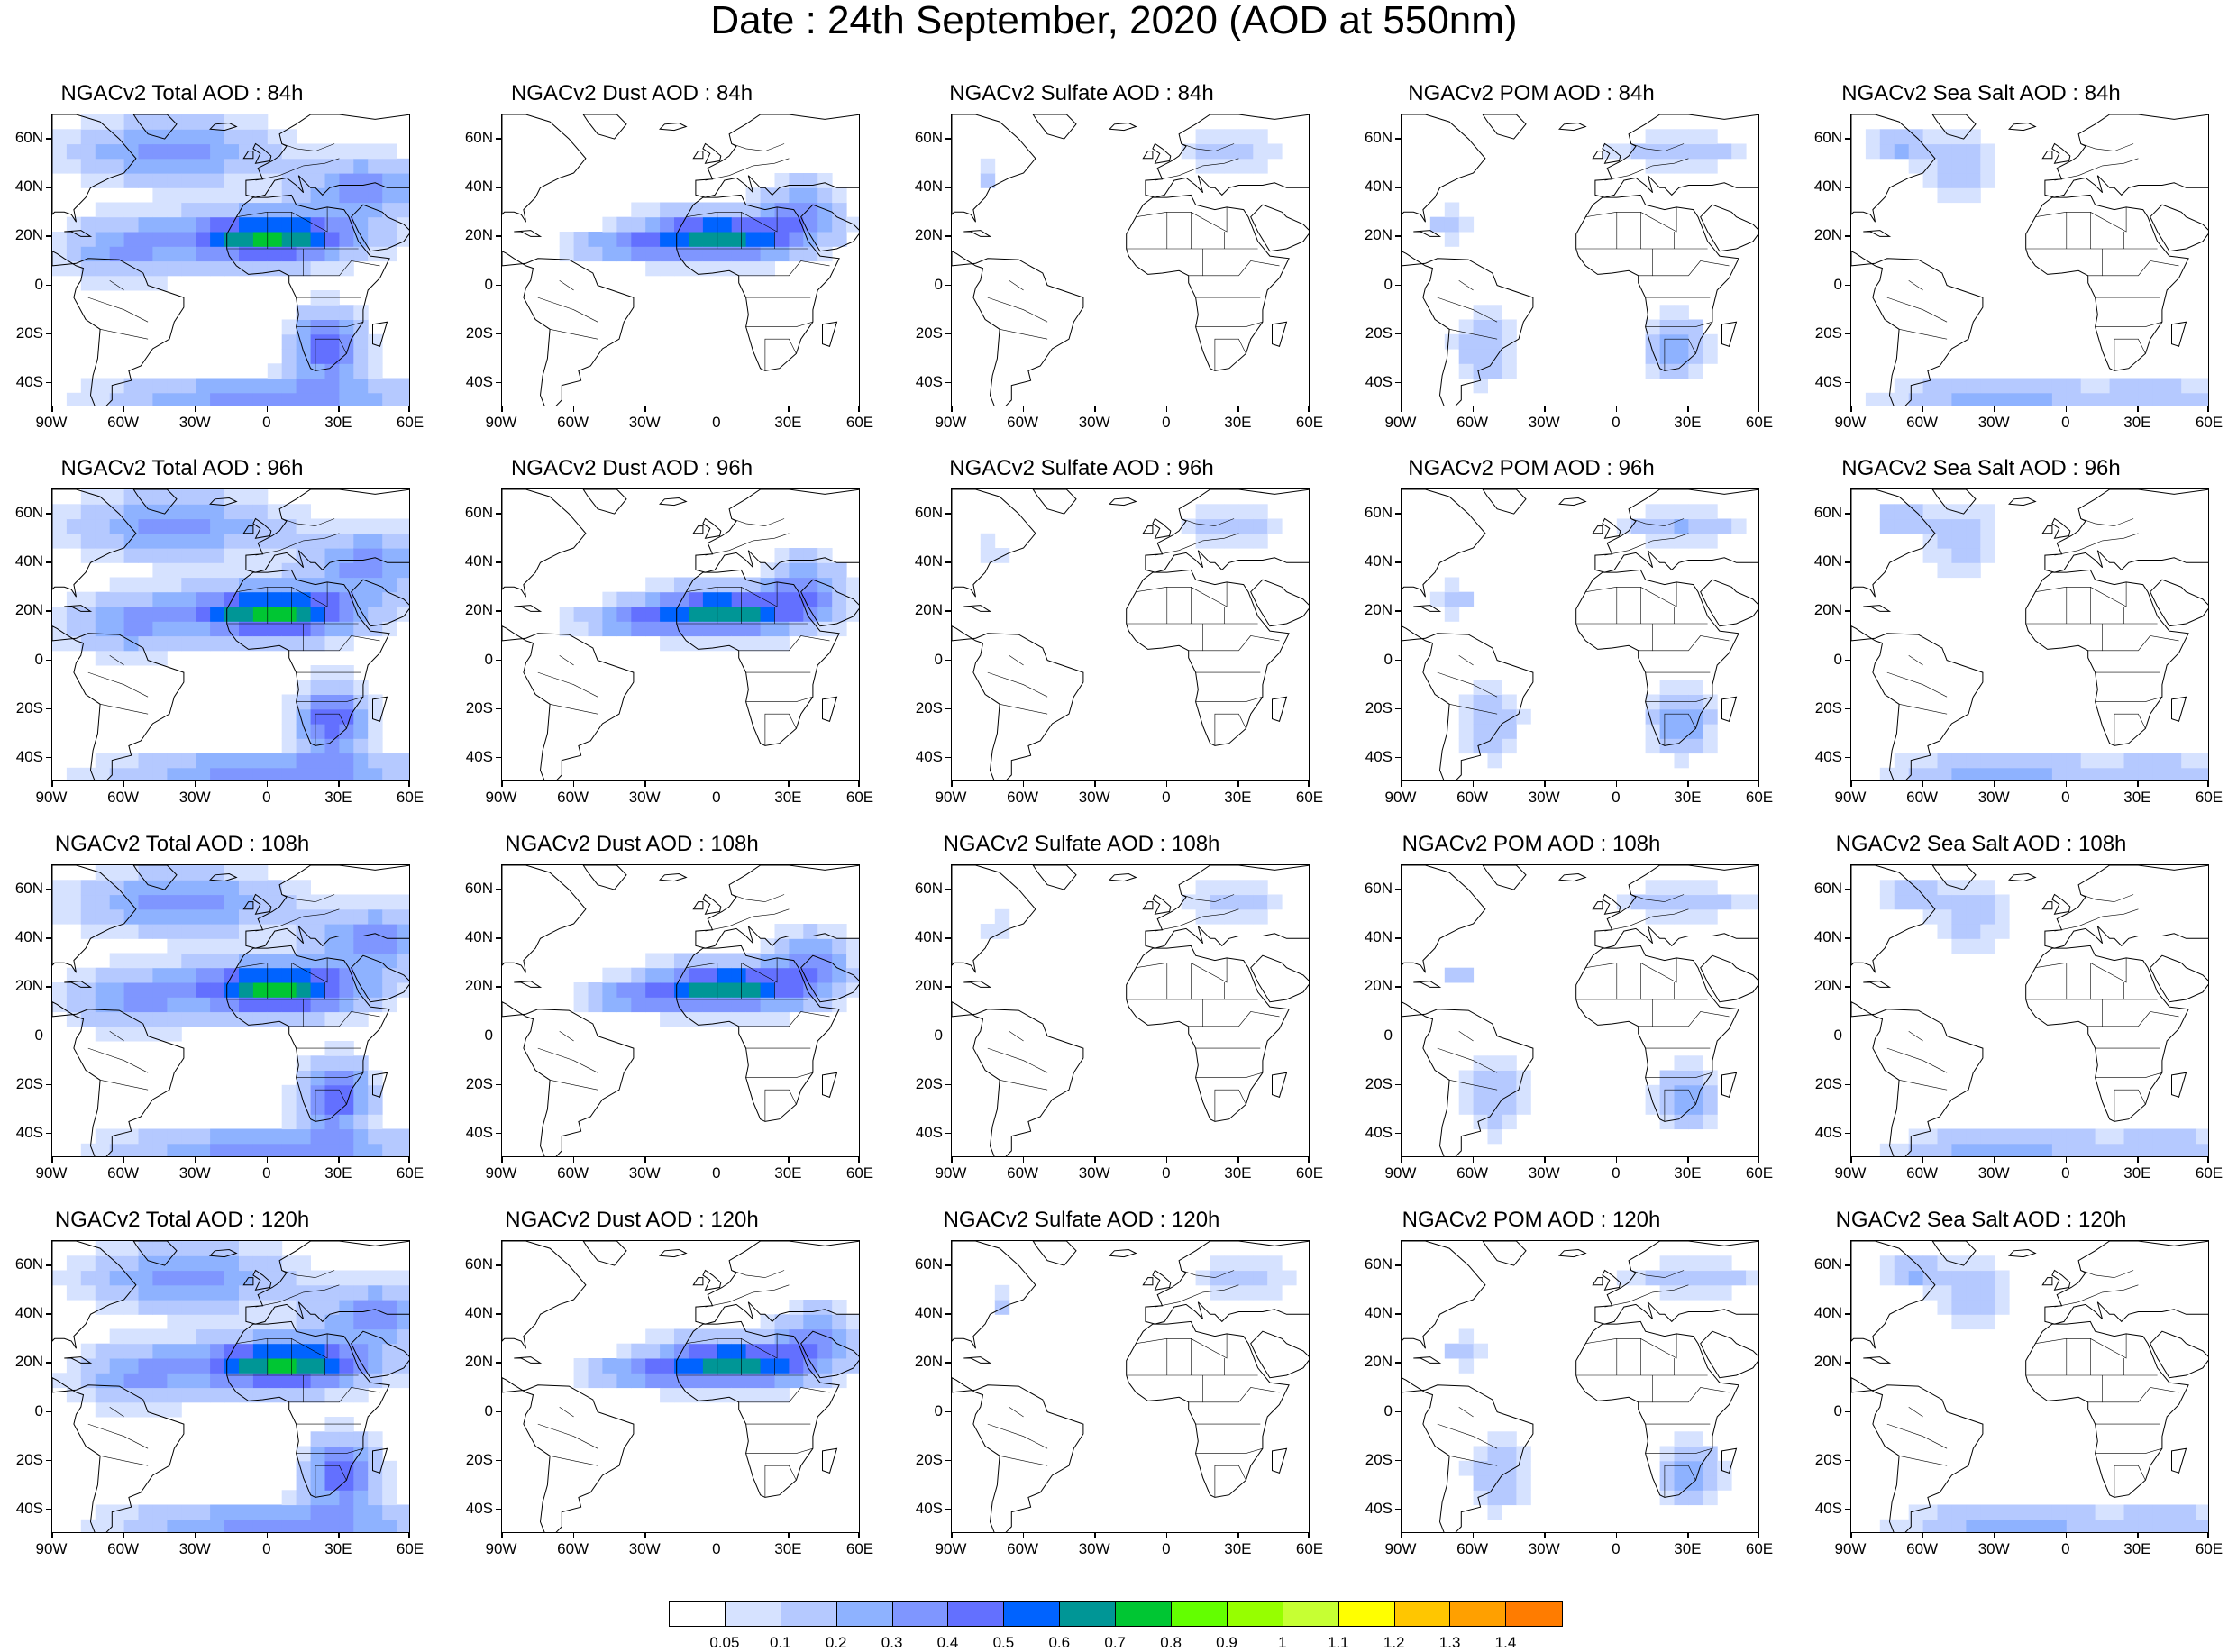 The height and width of the screenshot is (1652, 2228). What do you see at coordinates (1226, 1642) in the screenshot?
I see `colorbar-label: 0.9` at bounding box center [1226, 1642].